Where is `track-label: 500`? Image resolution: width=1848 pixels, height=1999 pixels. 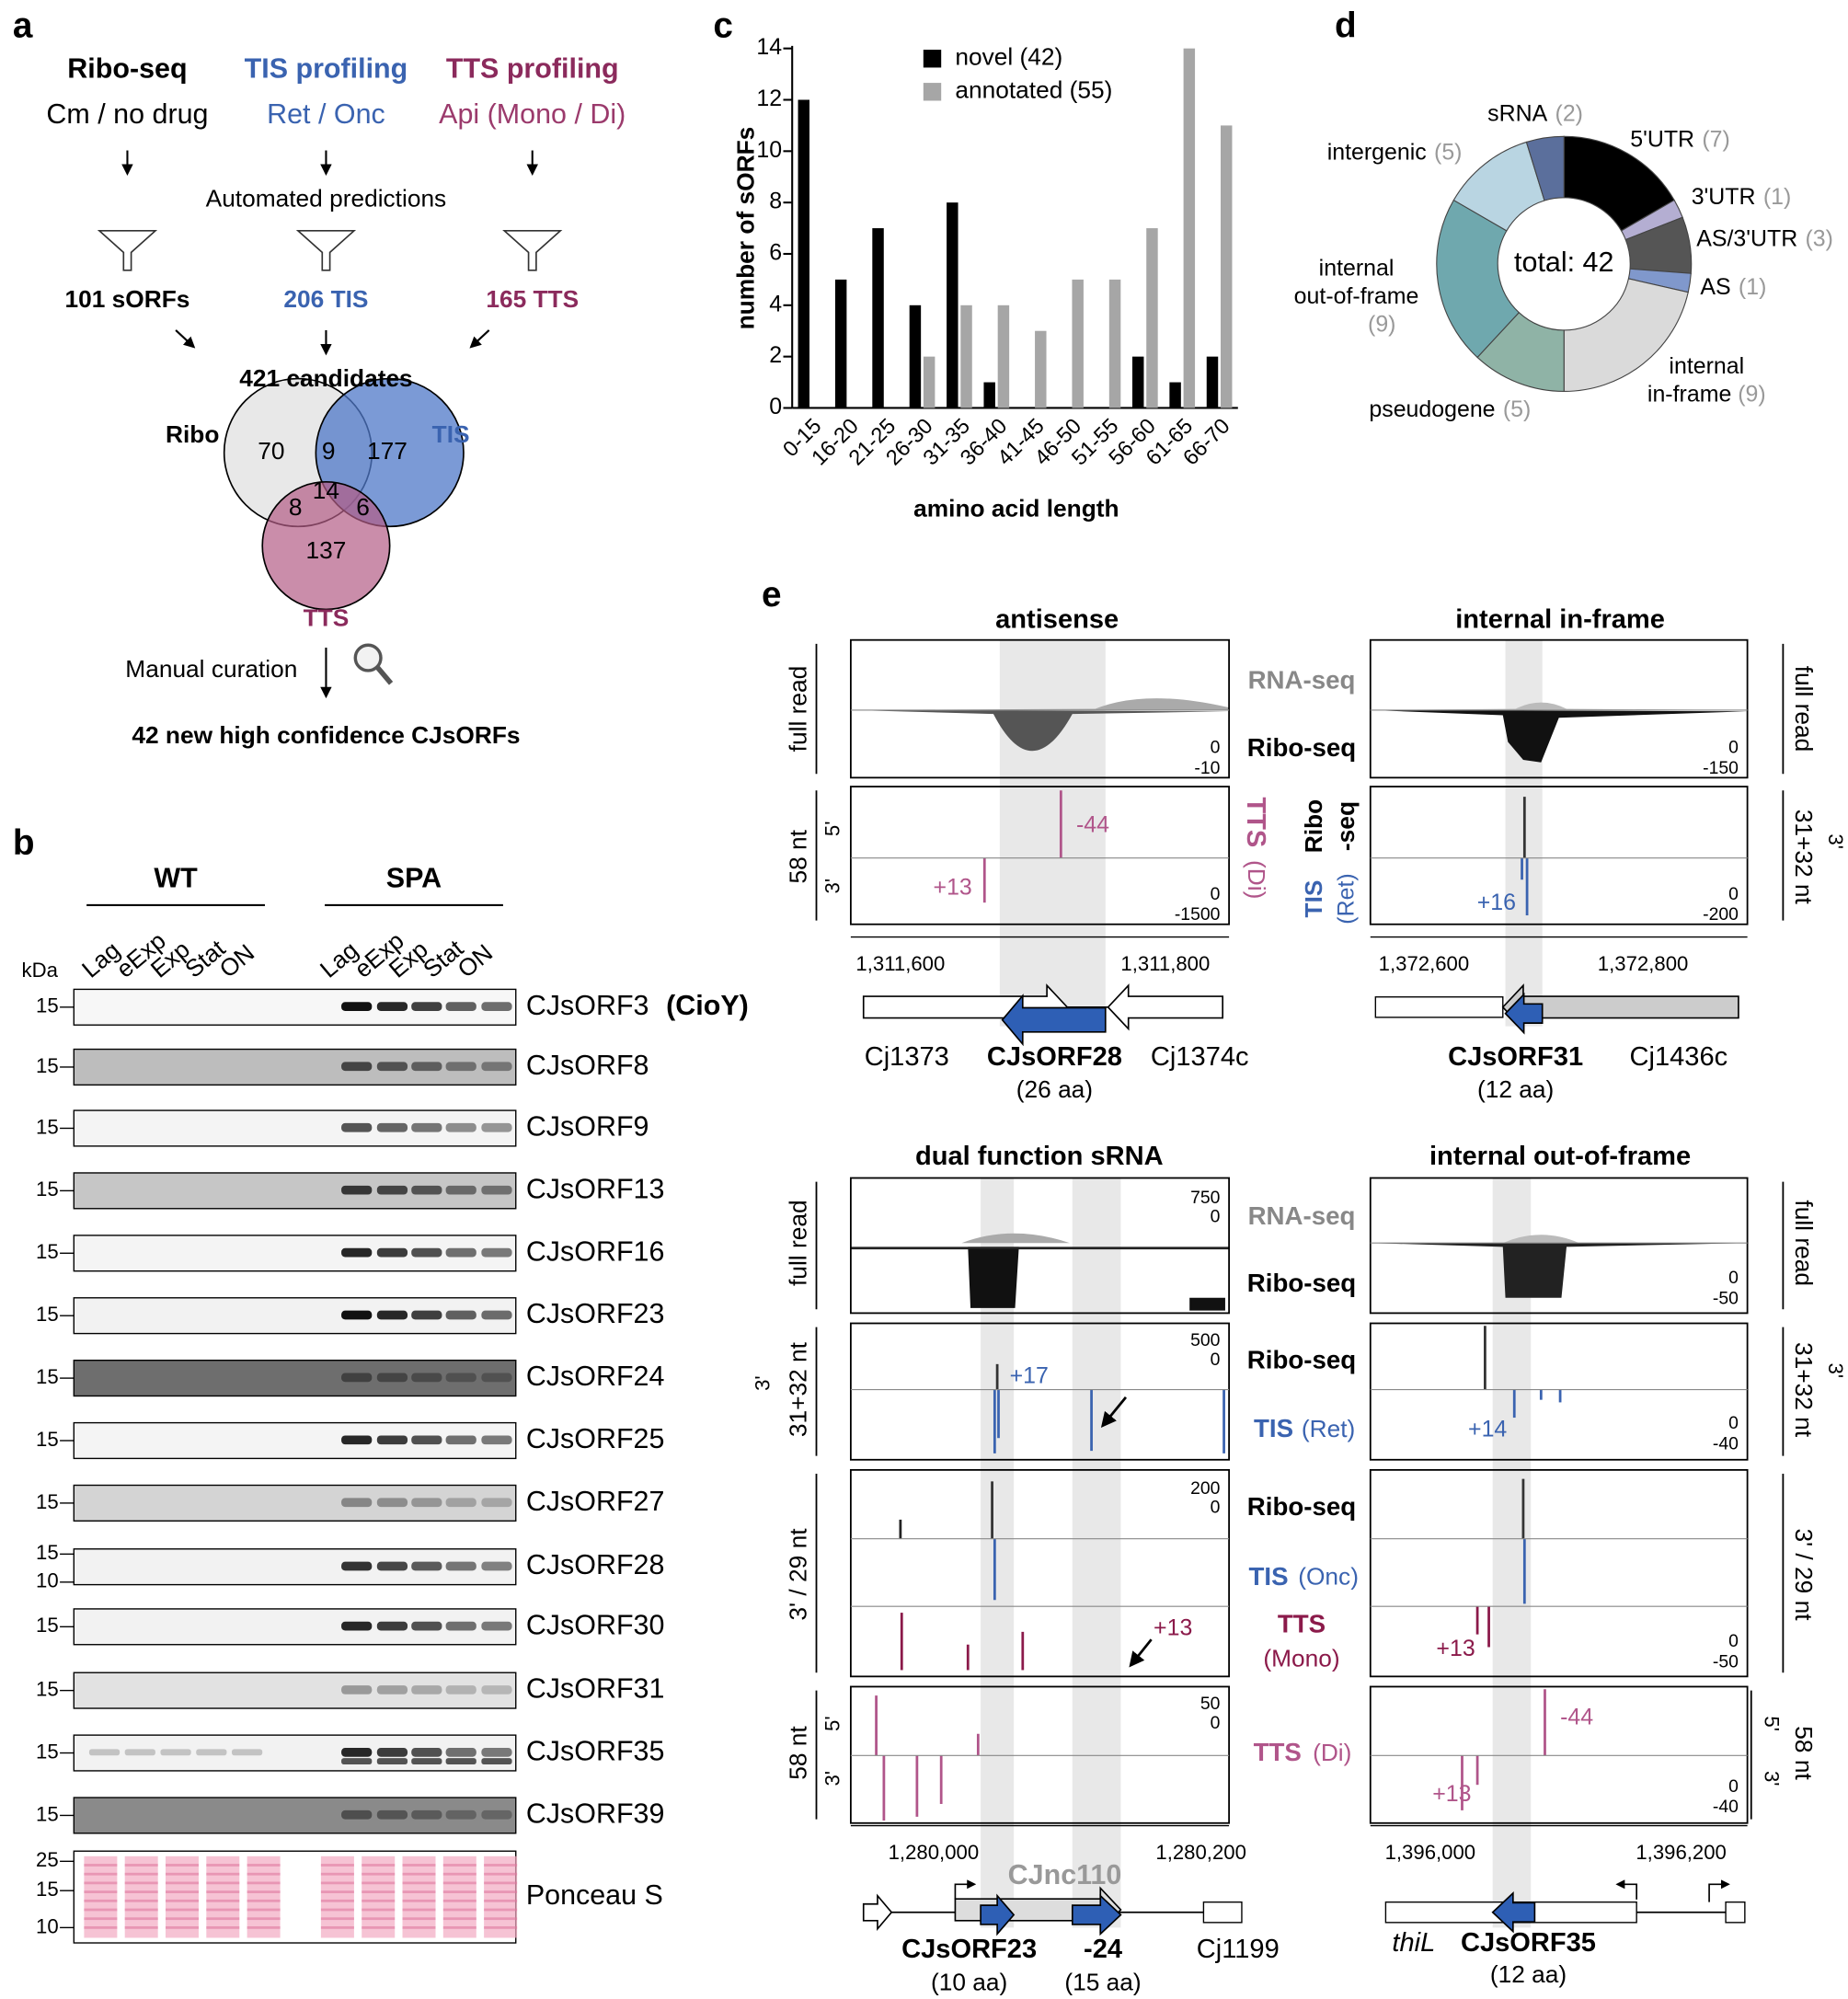 track-label: 500 is located at coordinates (1205, 1340).